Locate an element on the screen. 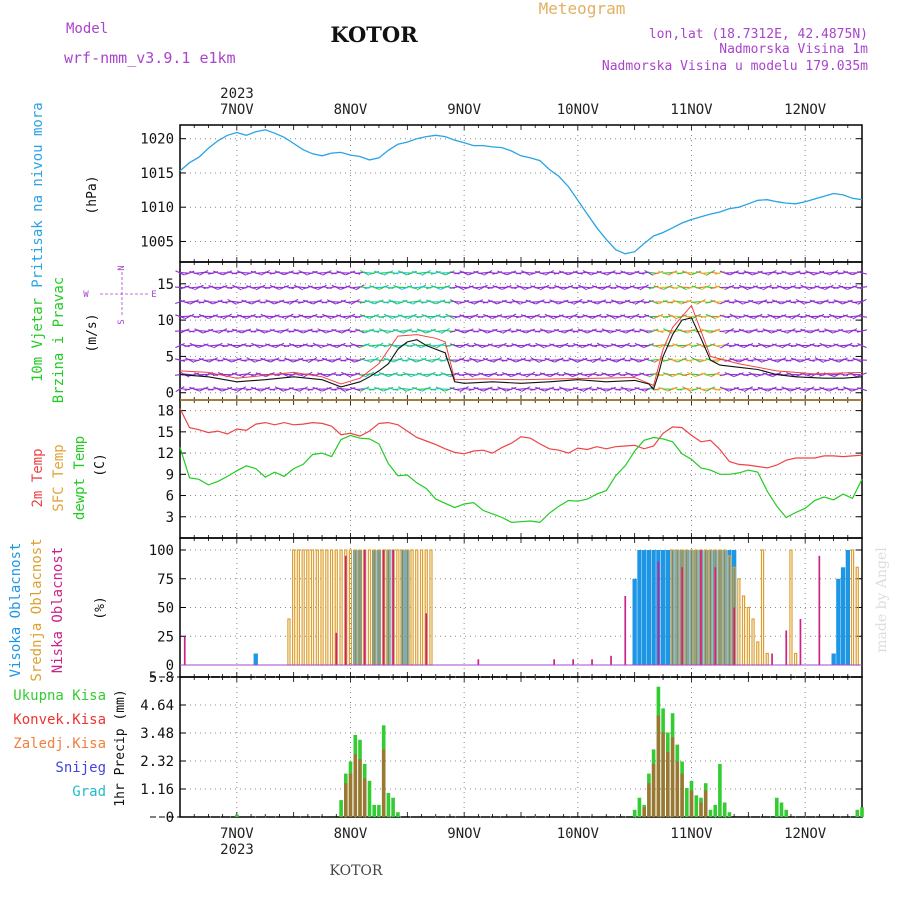 This screenshot has height=904, width=900. y-tick-label: 6 is located at coordinates (170, 497).